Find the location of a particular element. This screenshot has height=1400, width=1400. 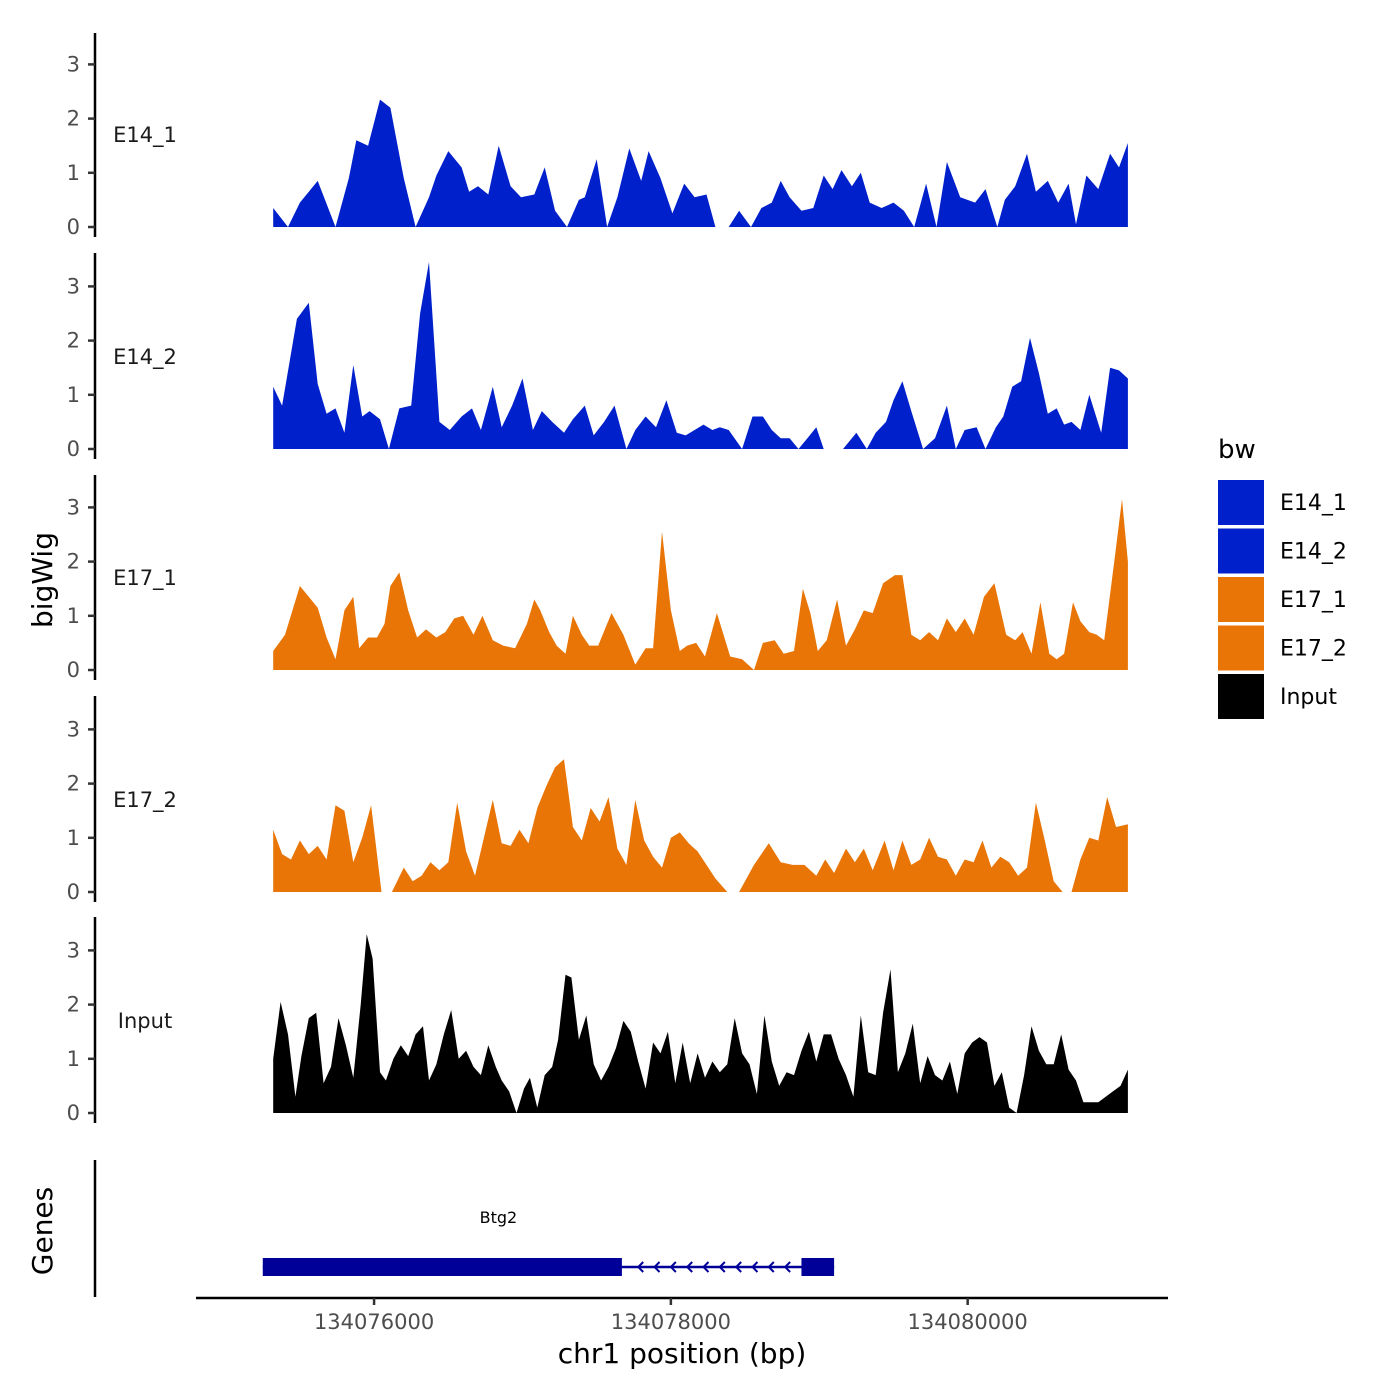

track-label: Input is located at coordinates (145, 1021).